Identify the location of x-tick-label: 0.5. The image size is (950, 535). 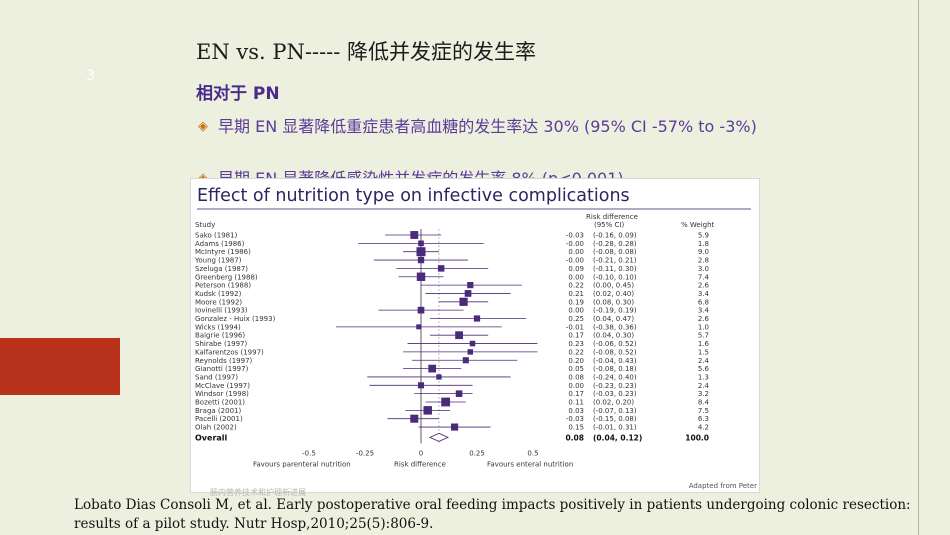
(532, 453).